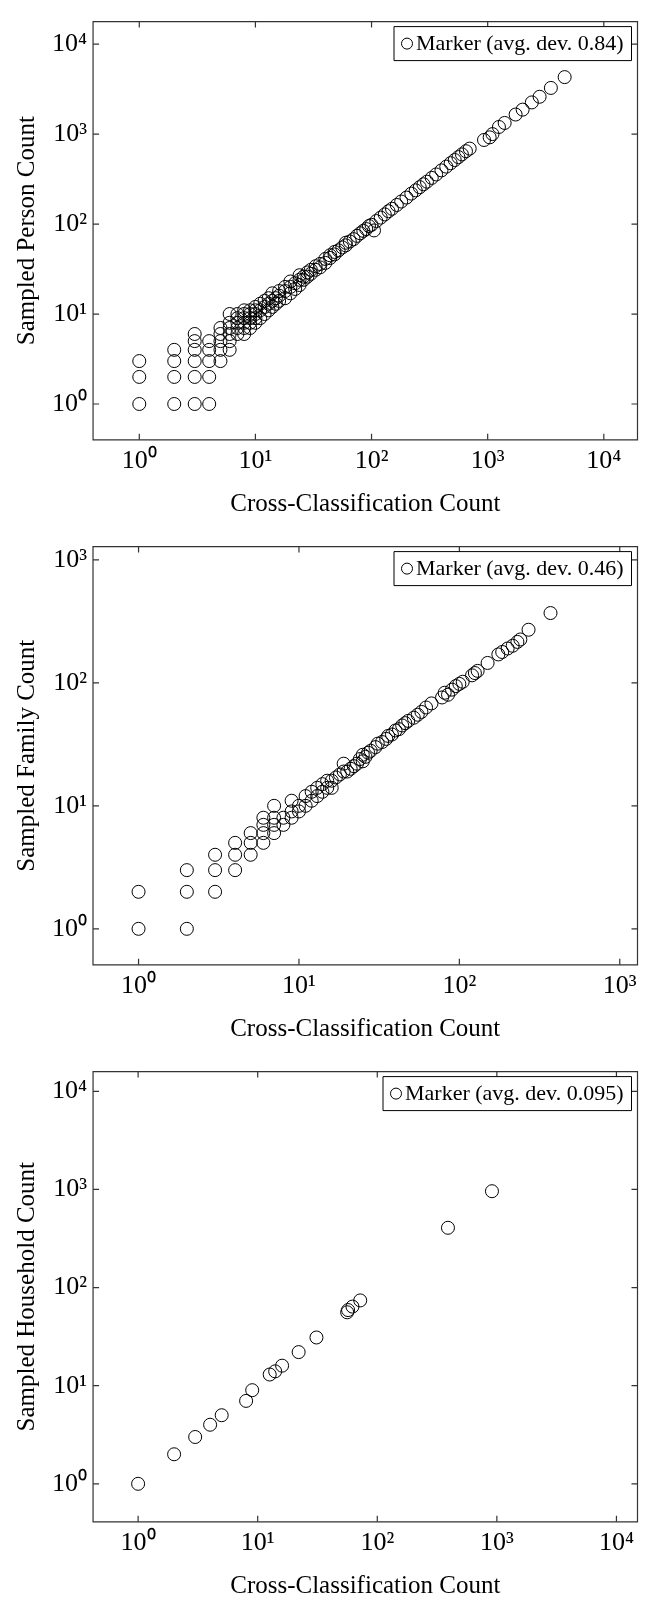 Image resolution: width=645 pixels, height=1607 pixels. What do you see at coordinates (25, 755) in the screenshot?
I see `y-axis-title: Sampled Family Count` at bounding box center [25, 755].